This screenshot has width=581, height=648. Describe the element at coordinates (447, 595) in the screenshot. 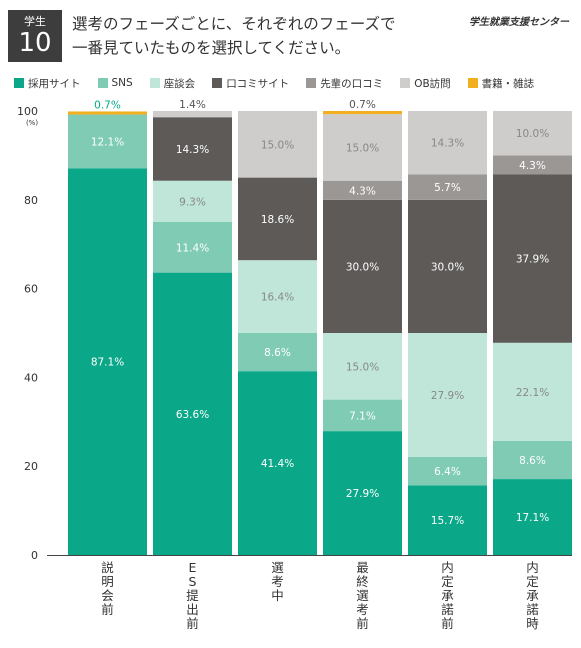

I see `category-label: 承` at that location.